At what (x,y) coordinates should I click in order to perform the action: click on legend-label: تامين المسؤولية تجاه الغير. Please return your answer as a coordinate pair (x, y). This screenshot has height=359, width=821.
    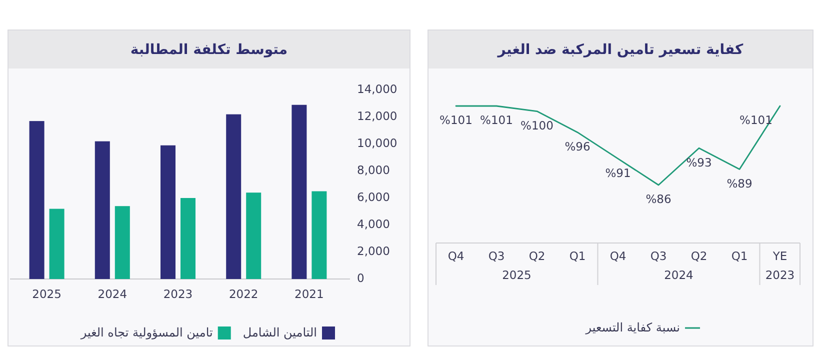
    Looking at the image, I should click on (146, 332).